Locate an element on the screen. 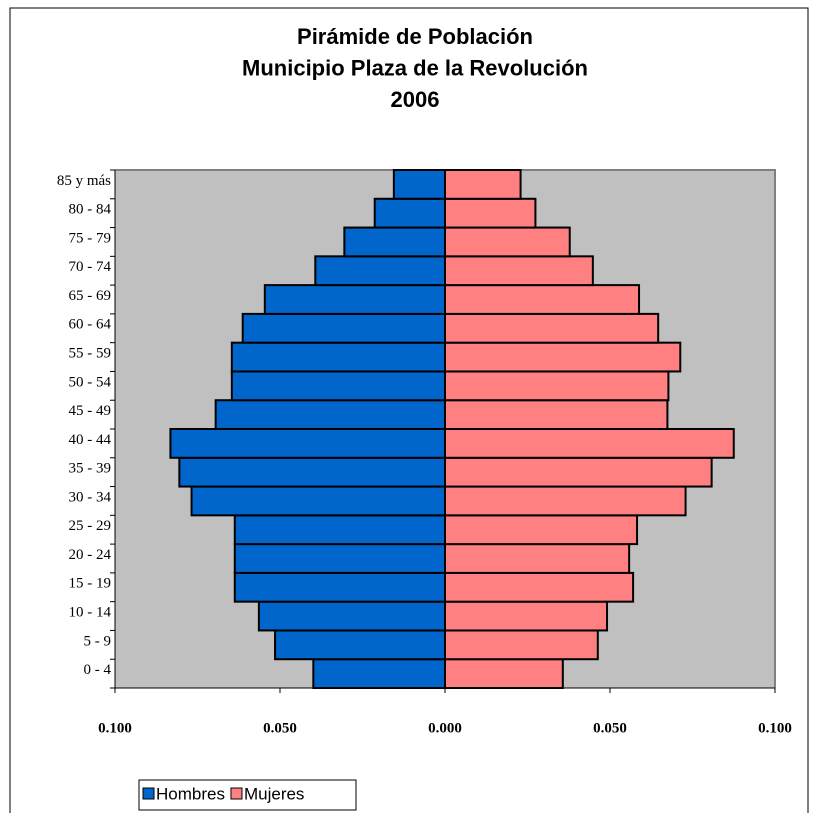 This screenshot has height=813, width=817. chart-title: Municipio Plaza de la Revolución is located at coordinates (415, 67).